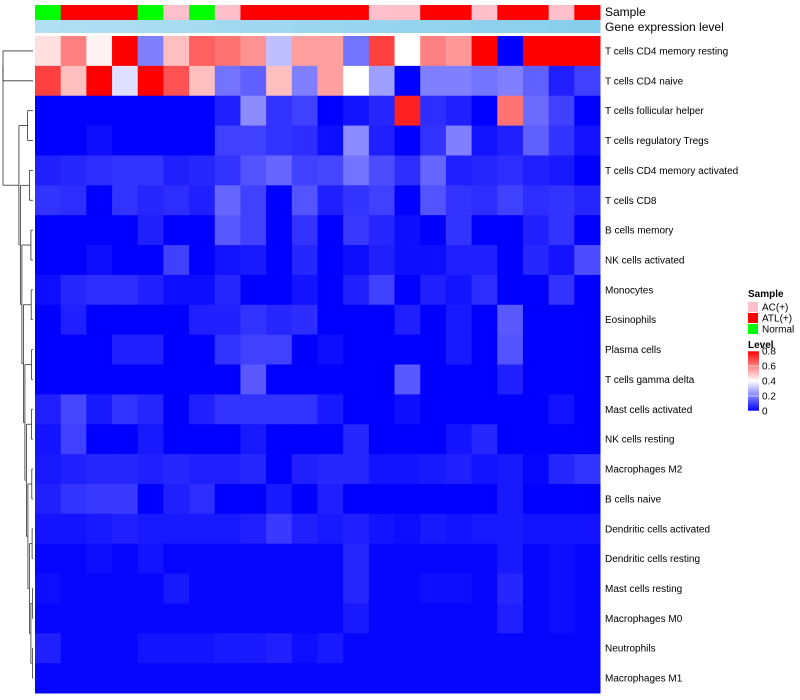  Describe the element at coordinates (765, 412) in the screenshot. I see `level-tick-label: 0` at that location.